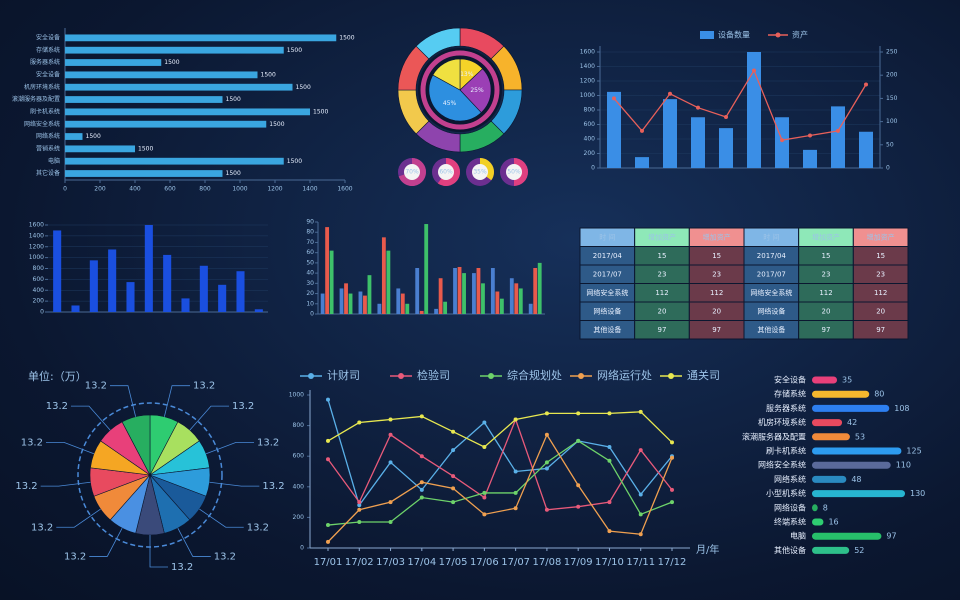 The image size is (960, 600). What do you see at coordinates (36, 257) in the screenshot?
I see `y-tick-label: 1000` at bounding box center [36, 257].